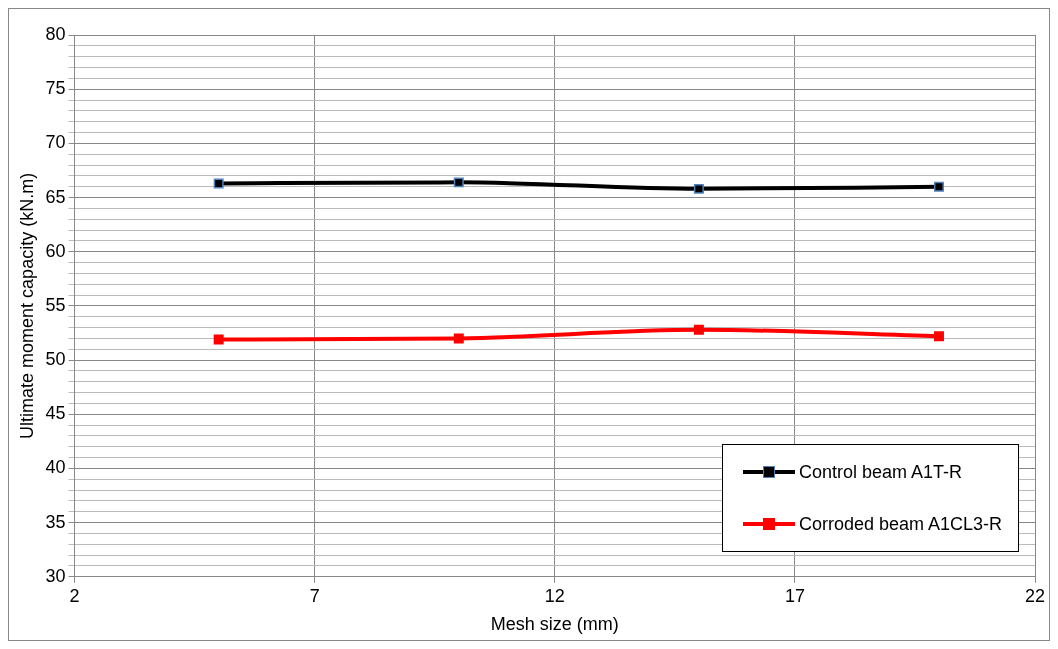 The image size is (1058, 649). Describe the element at coordinates (55, 413) in the screenshot. I see `y-tick-label: 45` at that location.